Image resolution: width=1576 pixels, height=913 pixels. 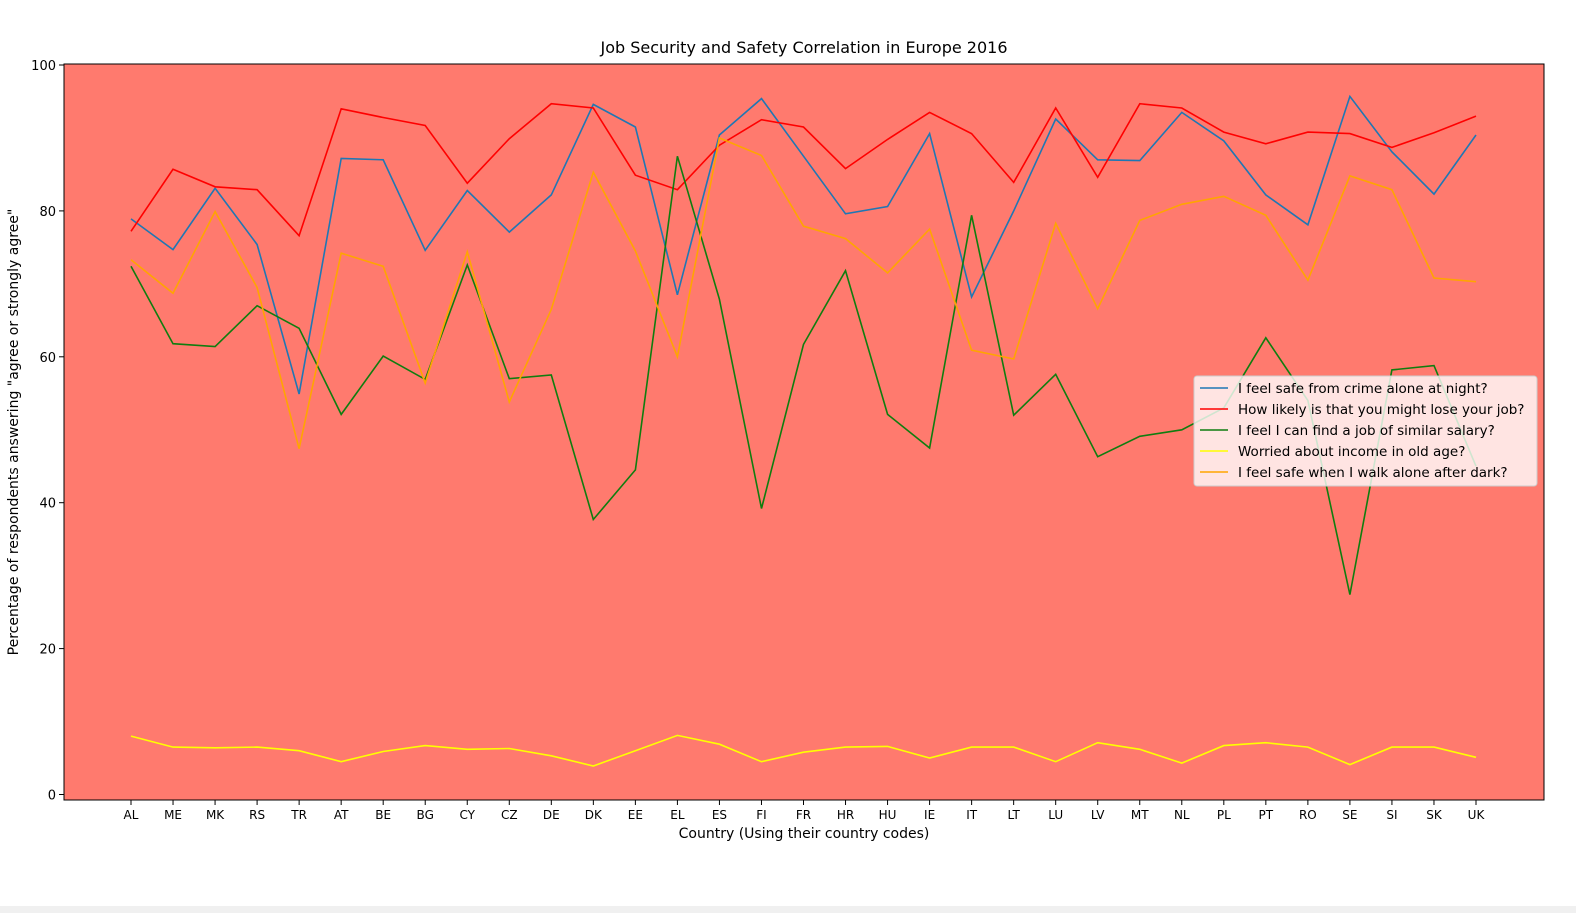 What do you see at coordinates (173, 815) in the screenshot?
I see `x-tick-label-me: ME` at bounding box center [173, 815].